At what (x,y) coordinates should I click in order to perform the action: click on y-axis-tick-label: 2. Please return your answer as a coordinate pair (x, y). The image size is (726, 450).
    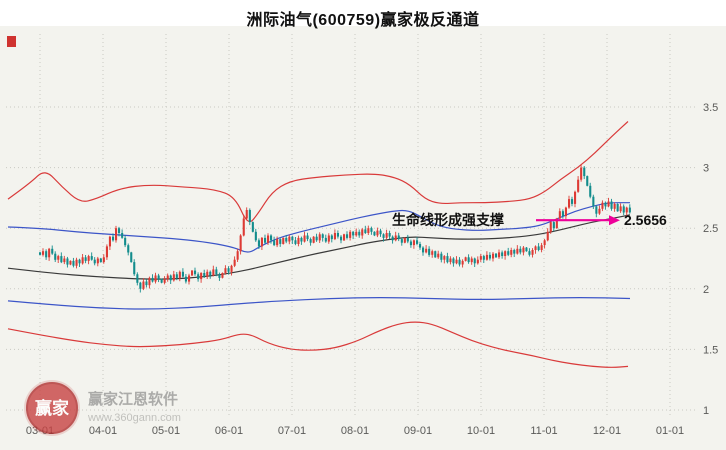
    Looking at the image, I should click on (706, 290).